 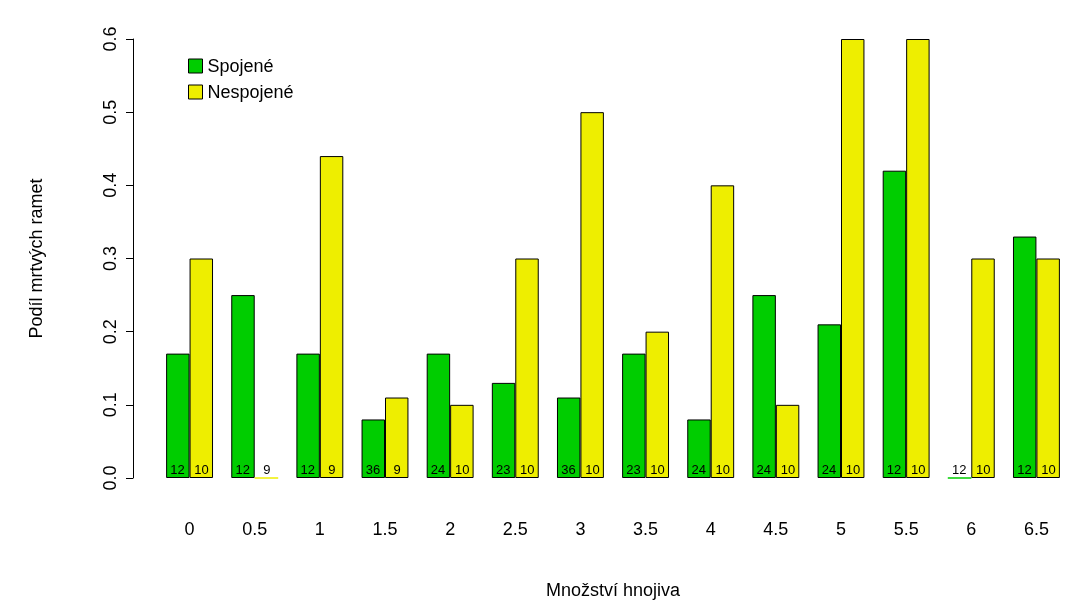 What do you see at coordinates (710, 529) in the screenshot?
I see `x-tick-label: 4` at bounding box center [710, 529].